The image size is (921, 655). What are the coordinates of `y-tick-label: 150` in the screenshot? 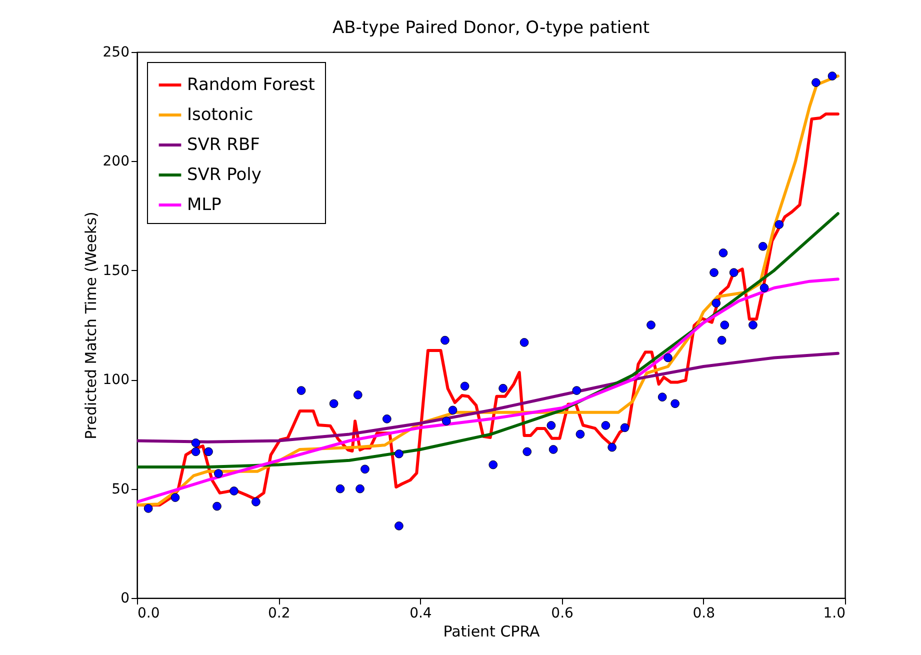 It's located at (116, 270).